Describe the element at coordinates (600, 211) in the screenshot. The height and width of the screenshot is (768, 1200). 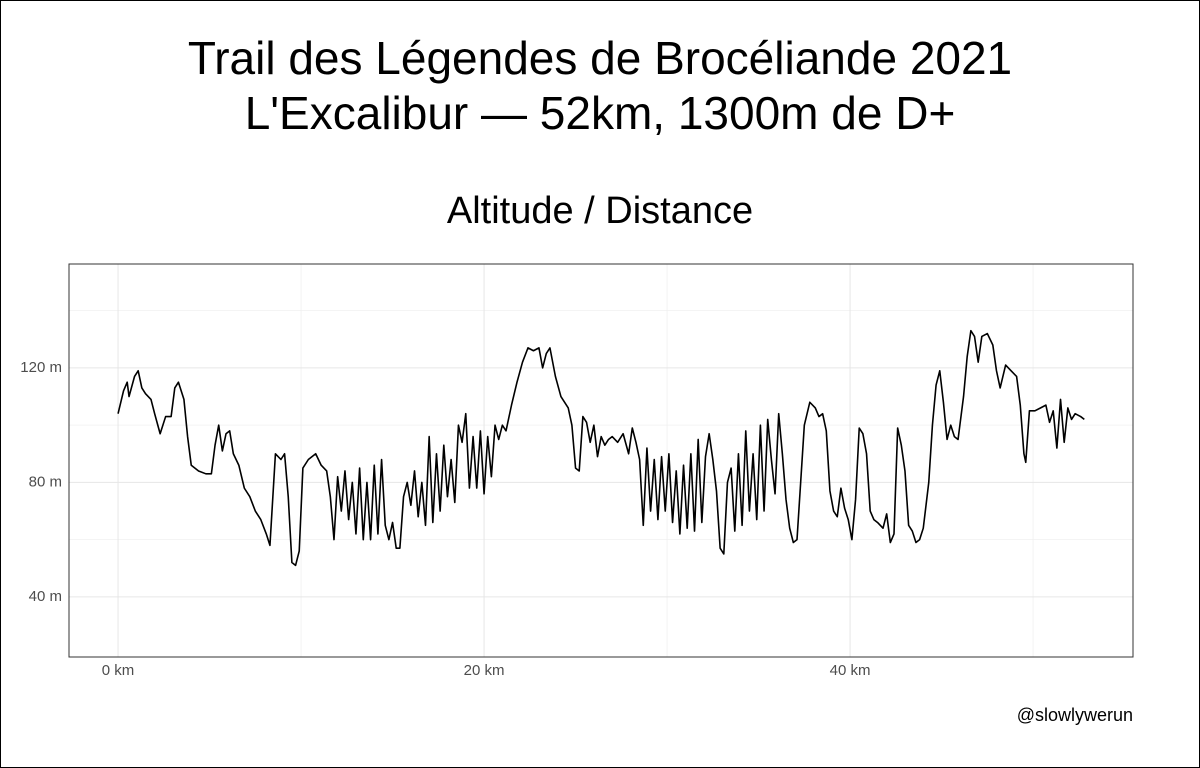
I see `chart-subtitle: Altitude / Distance` at that location.